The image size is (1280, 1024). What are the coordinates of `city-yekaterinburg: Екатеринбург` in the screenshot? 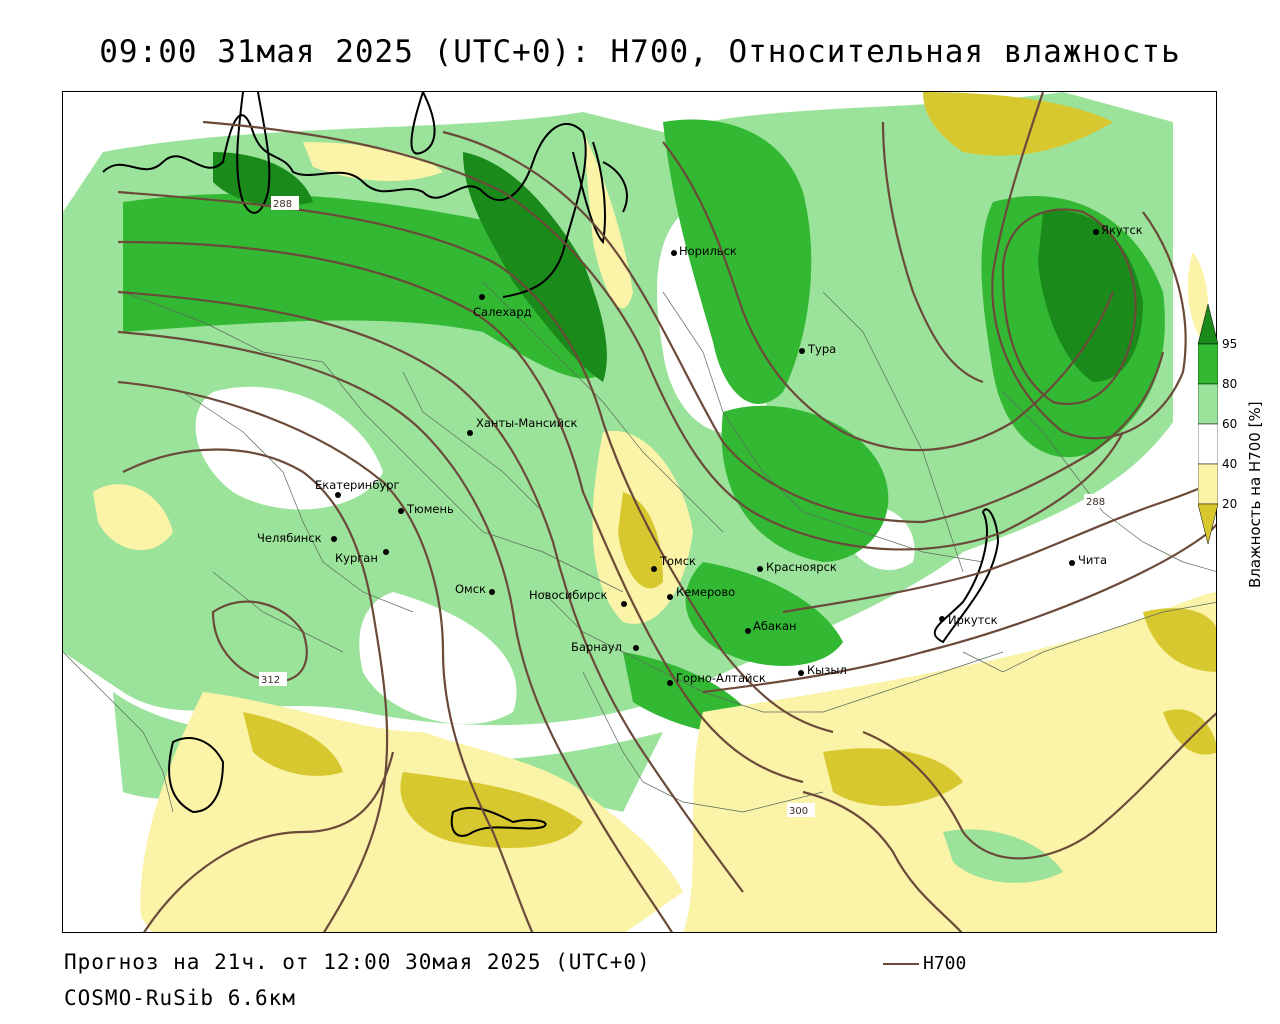 It's located at (357, 488).